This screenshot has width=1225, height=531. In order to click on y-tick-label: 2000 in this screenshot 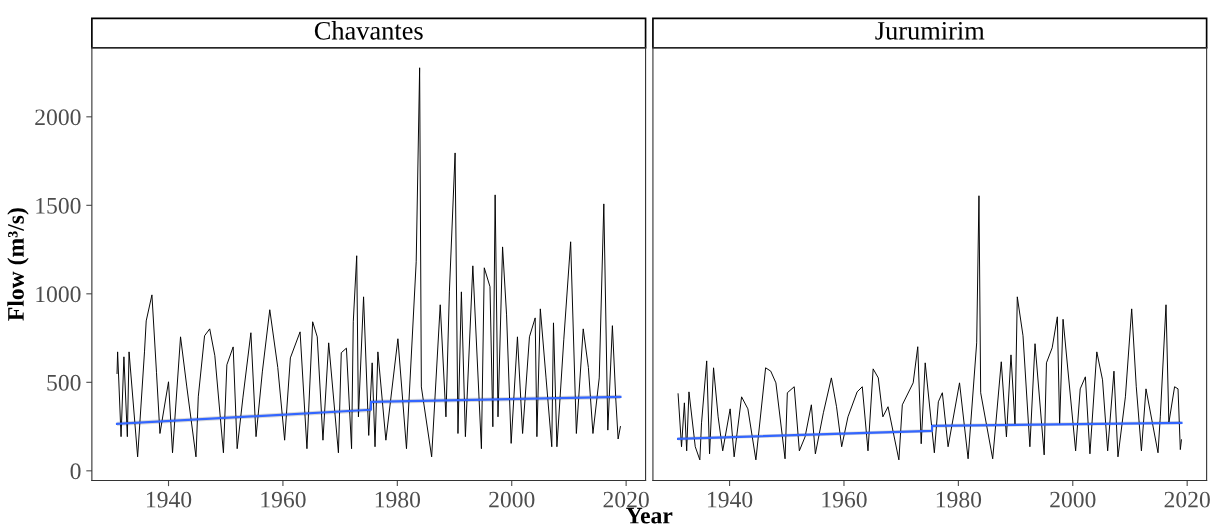, I will do `click(58, 117)`.